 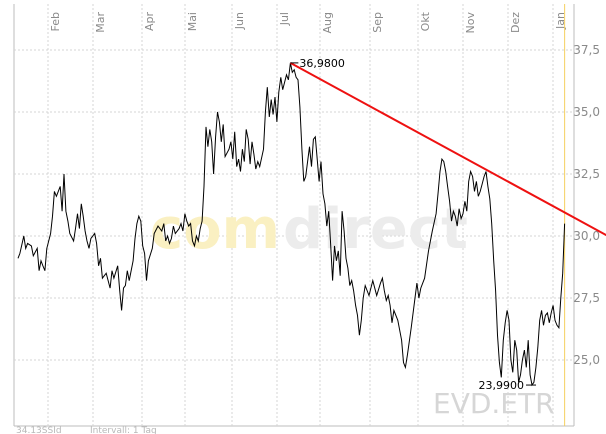 What do you see at coordinates (284, 19) in the screenshot?
I see `x-tick-label: Jul` at bounding box center [284, 19].